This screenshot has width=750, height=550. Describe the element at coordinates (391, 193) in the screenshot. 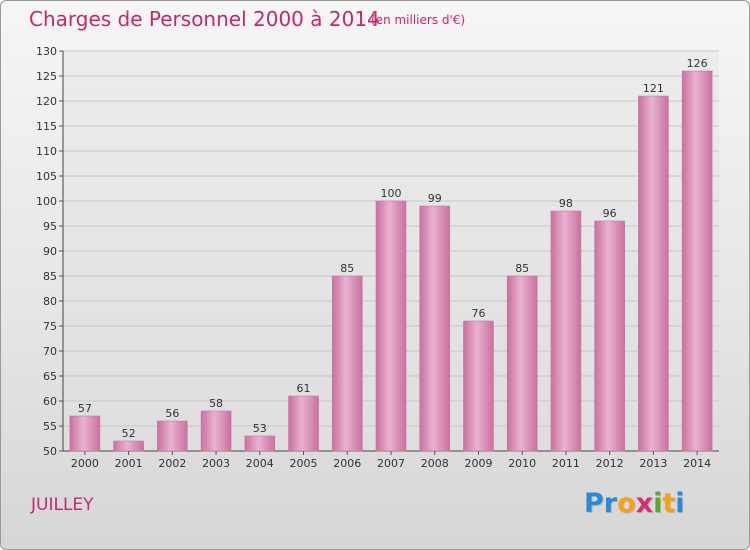

I see `data-label: 100` at that location.